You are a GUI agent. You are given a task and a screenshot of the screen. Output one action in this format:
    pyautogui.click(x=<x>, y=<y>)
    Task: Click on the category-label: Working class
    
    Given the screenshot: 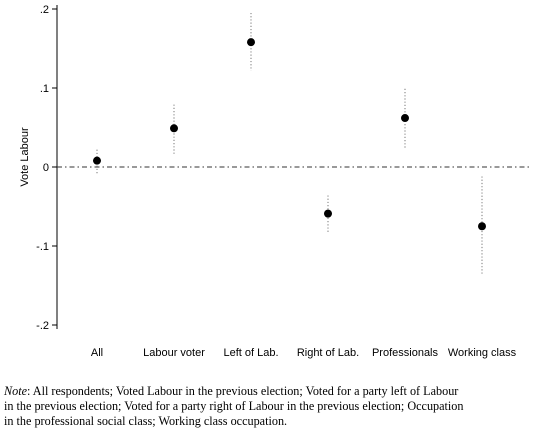 What is the action you would take?
    pyautogui.click(x=482, y=353)
    